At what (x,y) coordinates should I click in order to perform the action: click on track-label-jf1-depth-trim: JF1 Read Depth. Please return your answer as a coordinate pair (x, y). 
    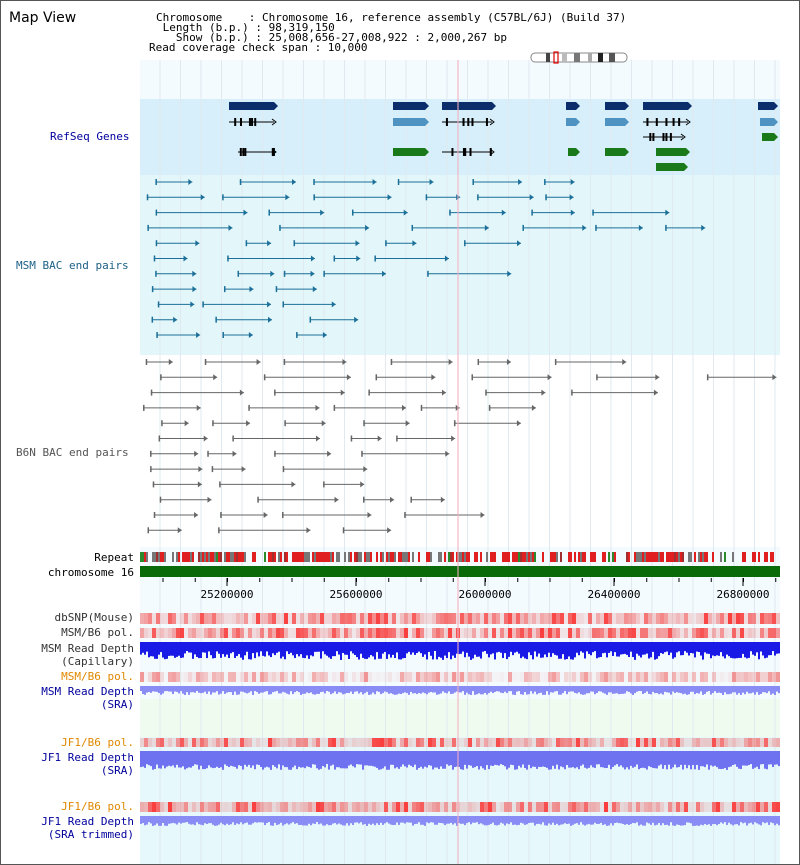
    Looking at the image, I should click on (87, 821).